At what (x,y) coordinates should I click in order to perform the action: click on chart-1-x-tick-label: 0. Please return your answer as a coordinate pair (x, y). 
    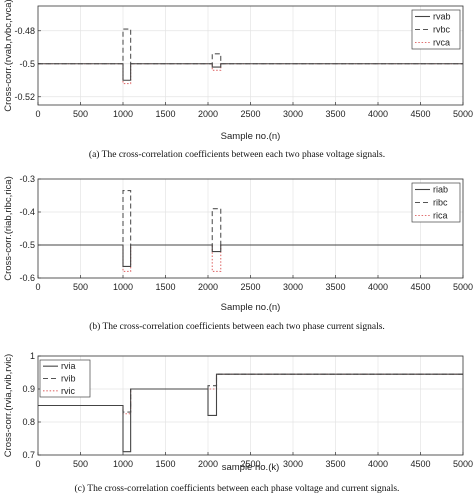
    Looking at the image, I should click on (37, 114).